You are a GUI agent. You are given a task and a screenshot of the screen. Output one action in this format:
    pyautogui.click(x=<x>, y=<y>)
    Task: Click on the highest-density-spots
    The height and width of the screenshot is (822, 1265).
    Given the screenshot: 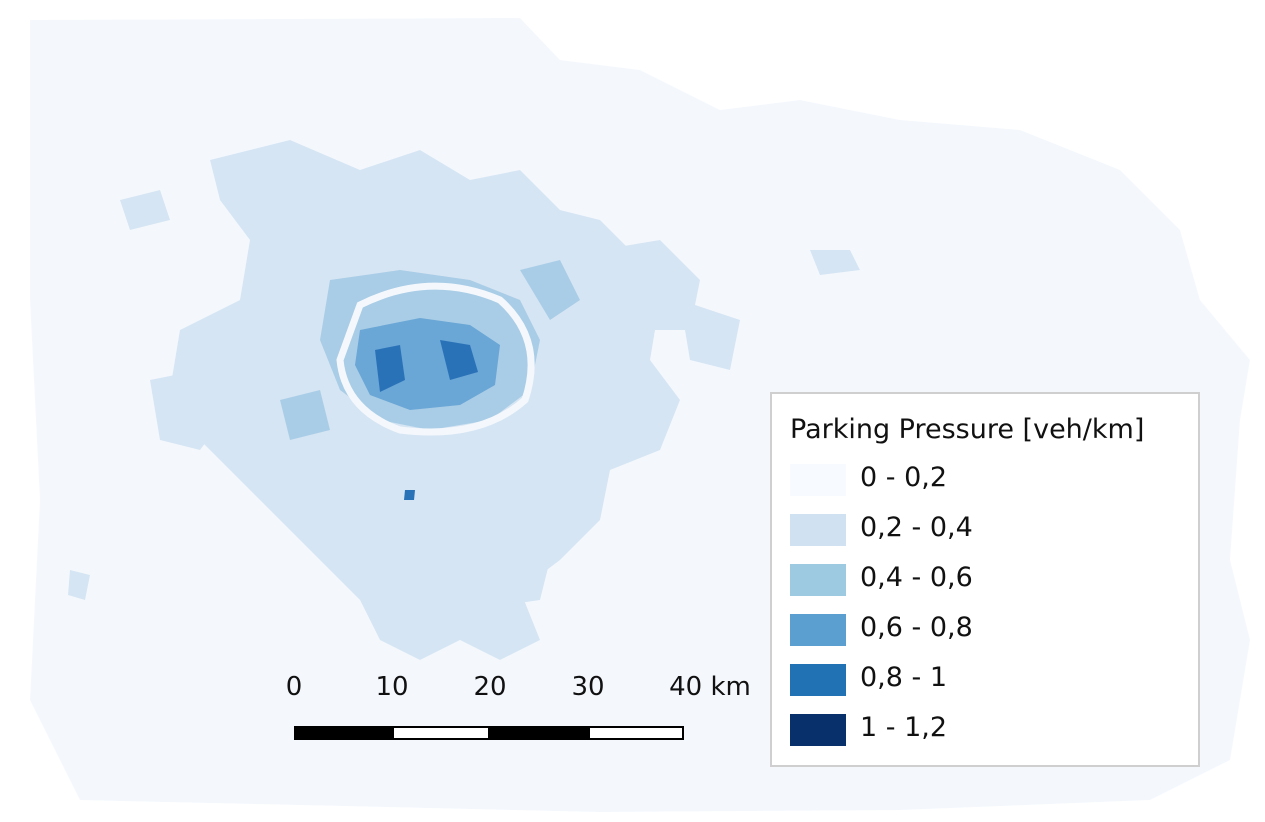 What is the action you would take?
    pyautogui.click(x=426, y=420)
    